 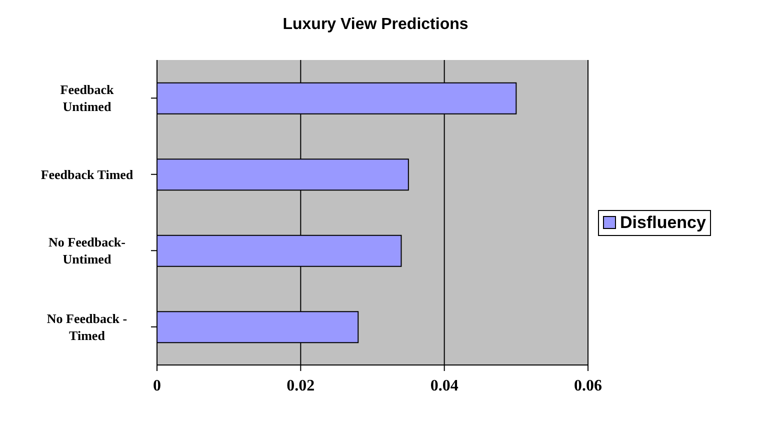 I want to click on y-tick-label: No Feedback - Timed, so click(x=87, y=326).